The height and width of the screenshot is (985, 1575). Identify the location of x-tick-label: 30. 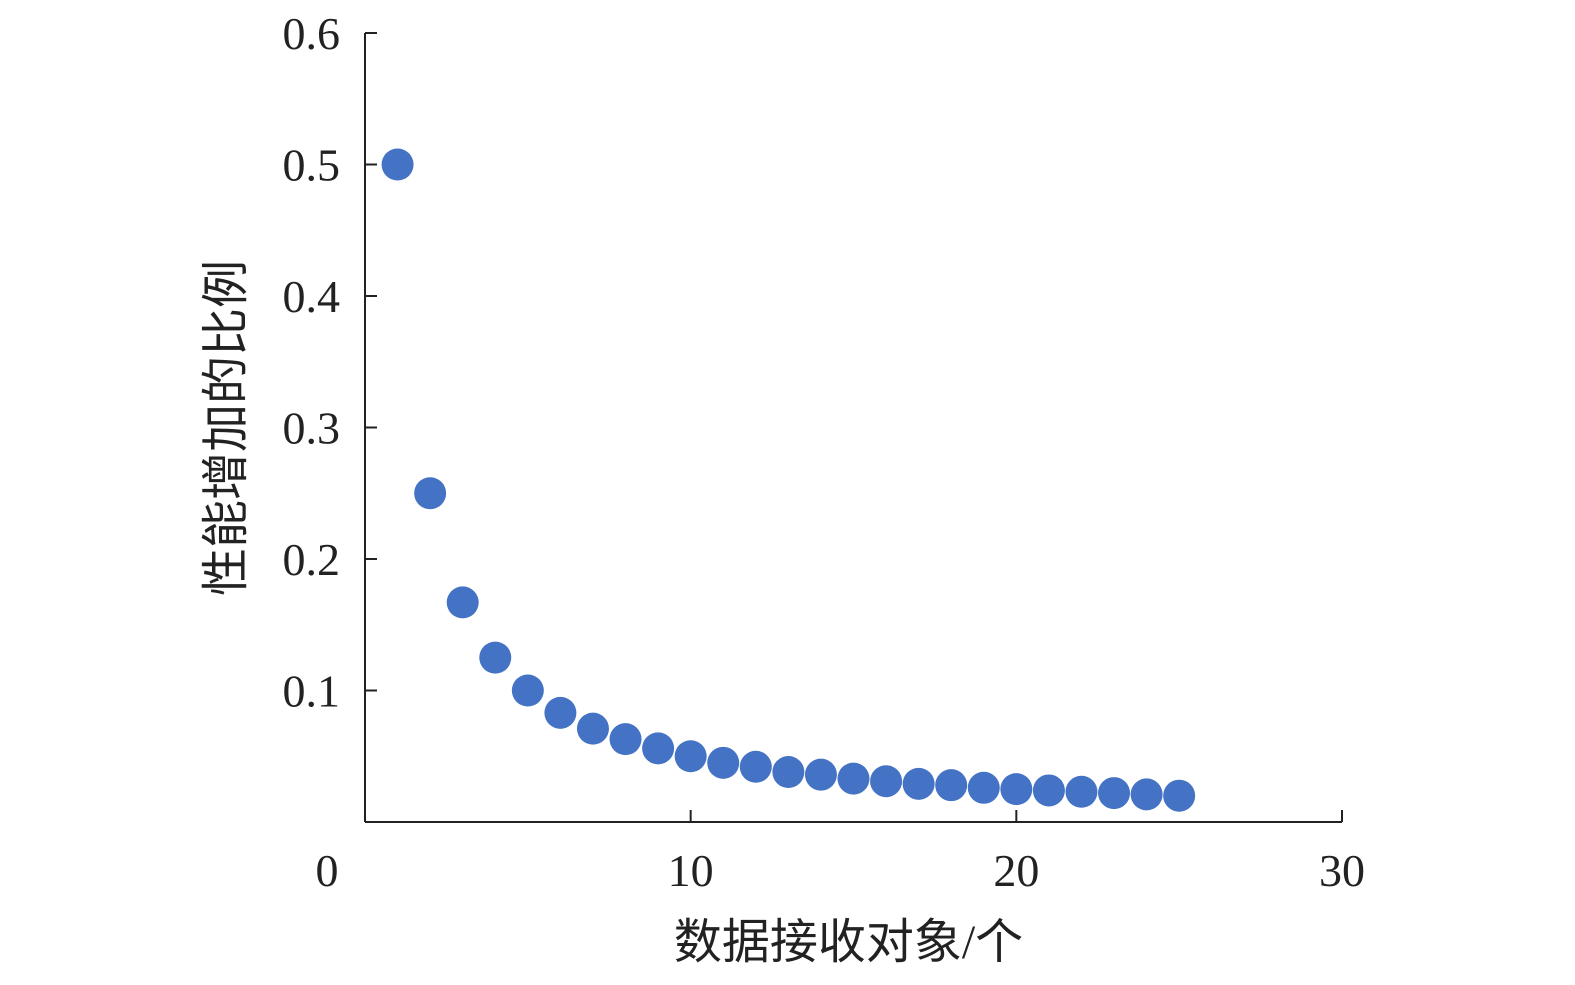
(1342, 870).